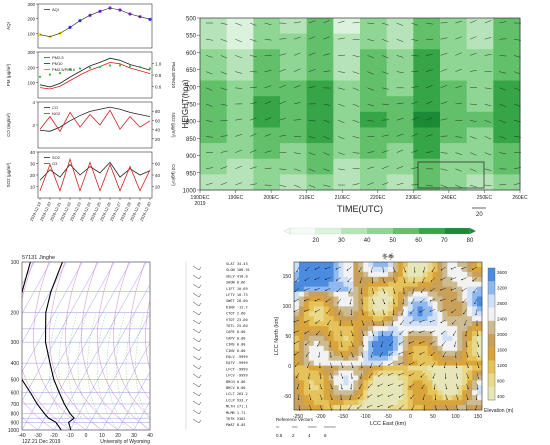 This screenshot has height=445, width=550. What do you see at coordinates (127, 371) in the screenshot?
I see `moist-adiabat` at bounding box center [127, 371].